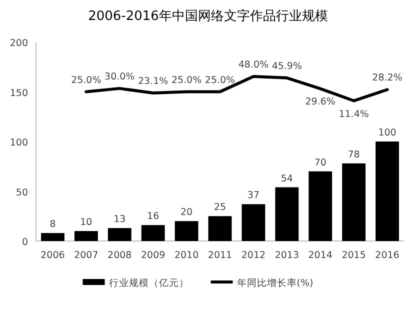 The height and width of the screenshot is (336, 416). What do you see at coordinates (52, 255) in the screenshot?
I see `x-tick-label: 2006` at bounding box center [52, 255].